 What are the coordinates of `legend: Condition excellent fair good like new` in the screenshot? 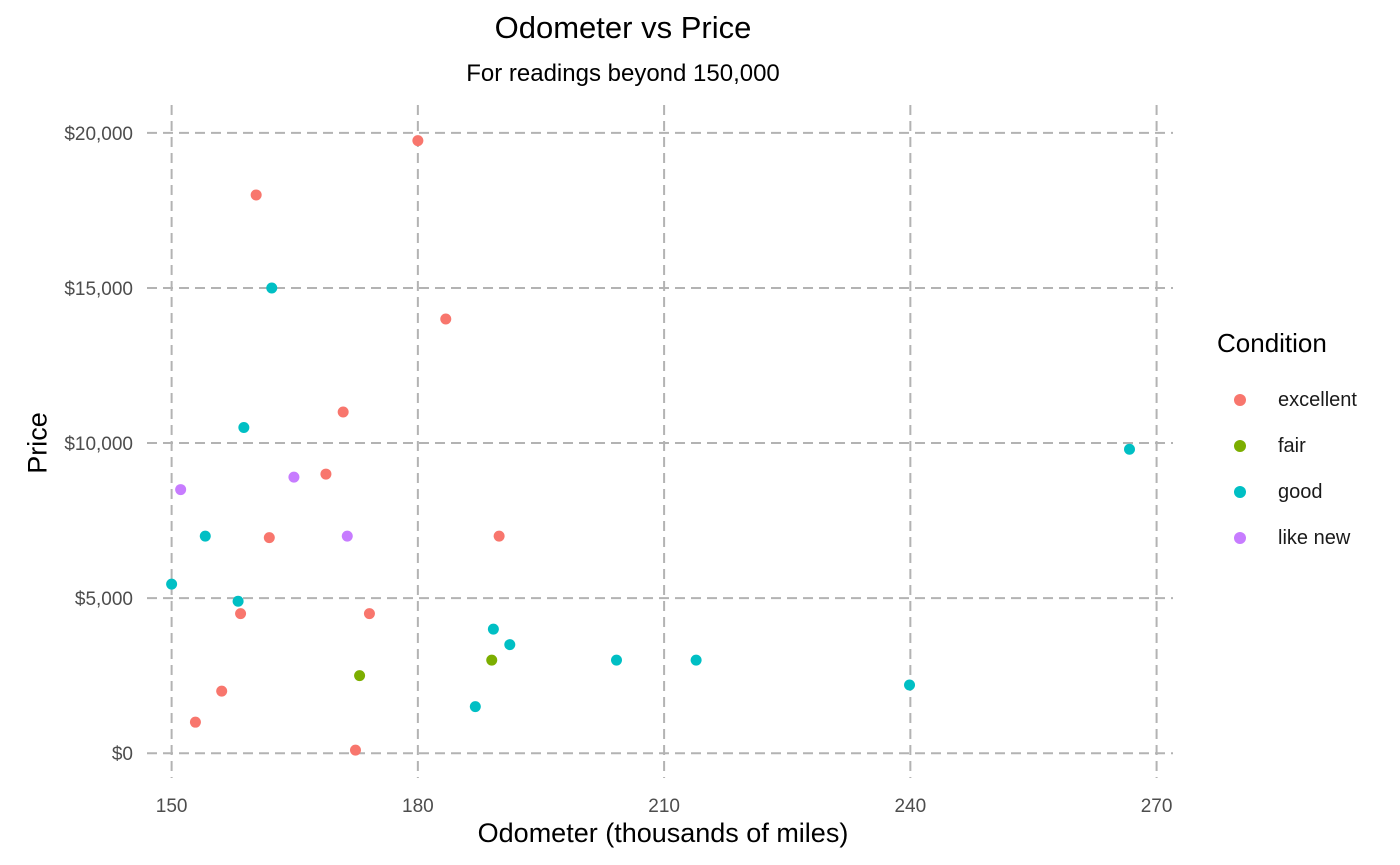 It's located at (1287, 444).